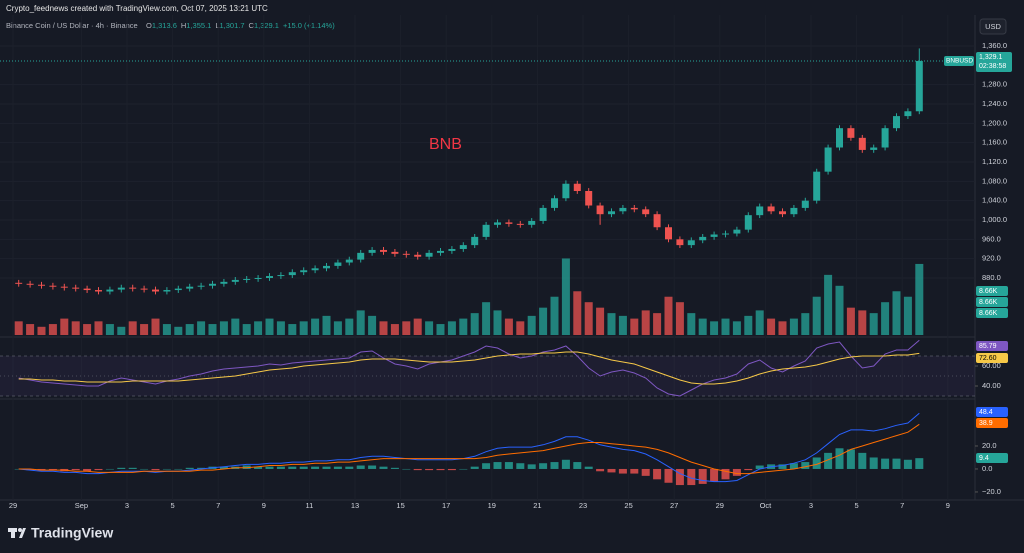  I want to click on currency: USD, so click(993, 26).